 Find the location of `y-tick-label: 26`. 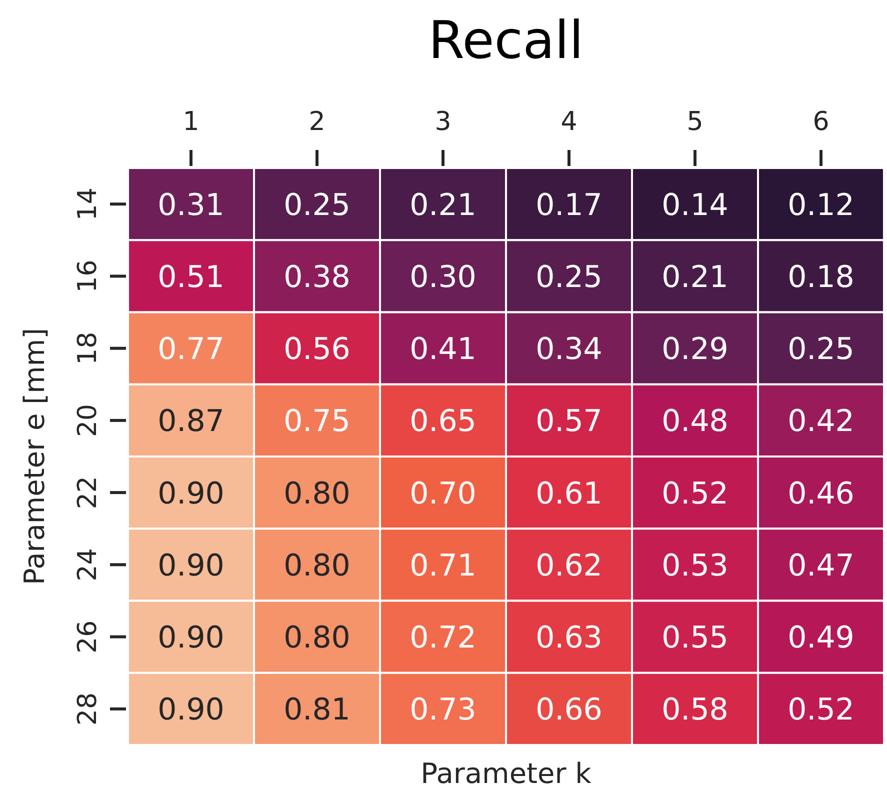

y-tick-label: 26 is located at coordinates (88, 637).